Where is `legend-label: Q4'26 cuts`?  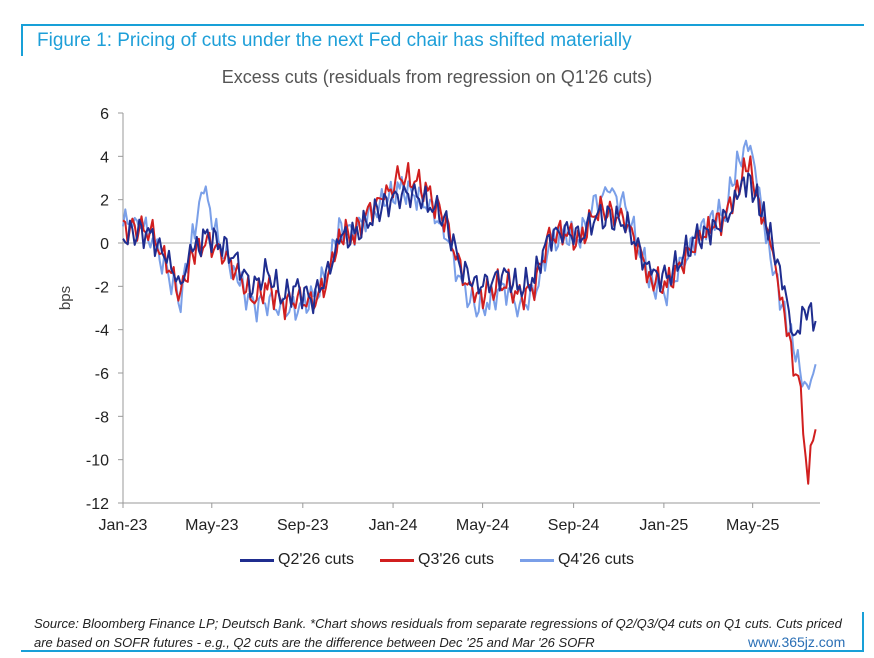
legend-label: Q4'26 cuts is located at coordinates (595, 559).